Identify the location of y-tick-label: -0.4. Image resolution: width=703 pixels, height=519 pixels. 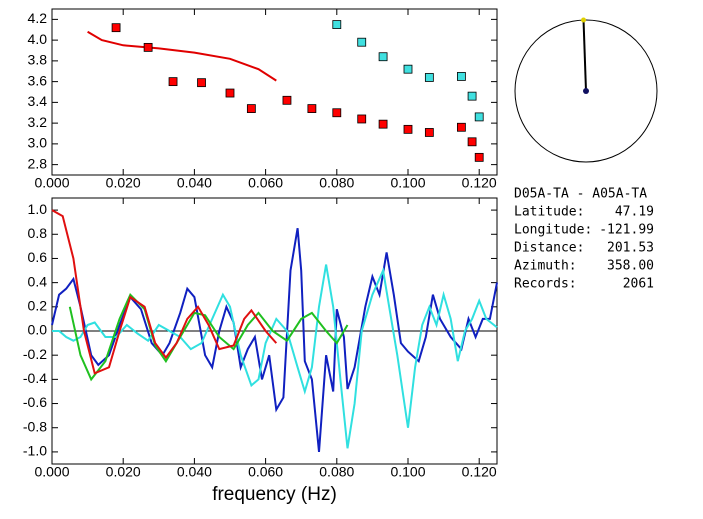
(35, 378).